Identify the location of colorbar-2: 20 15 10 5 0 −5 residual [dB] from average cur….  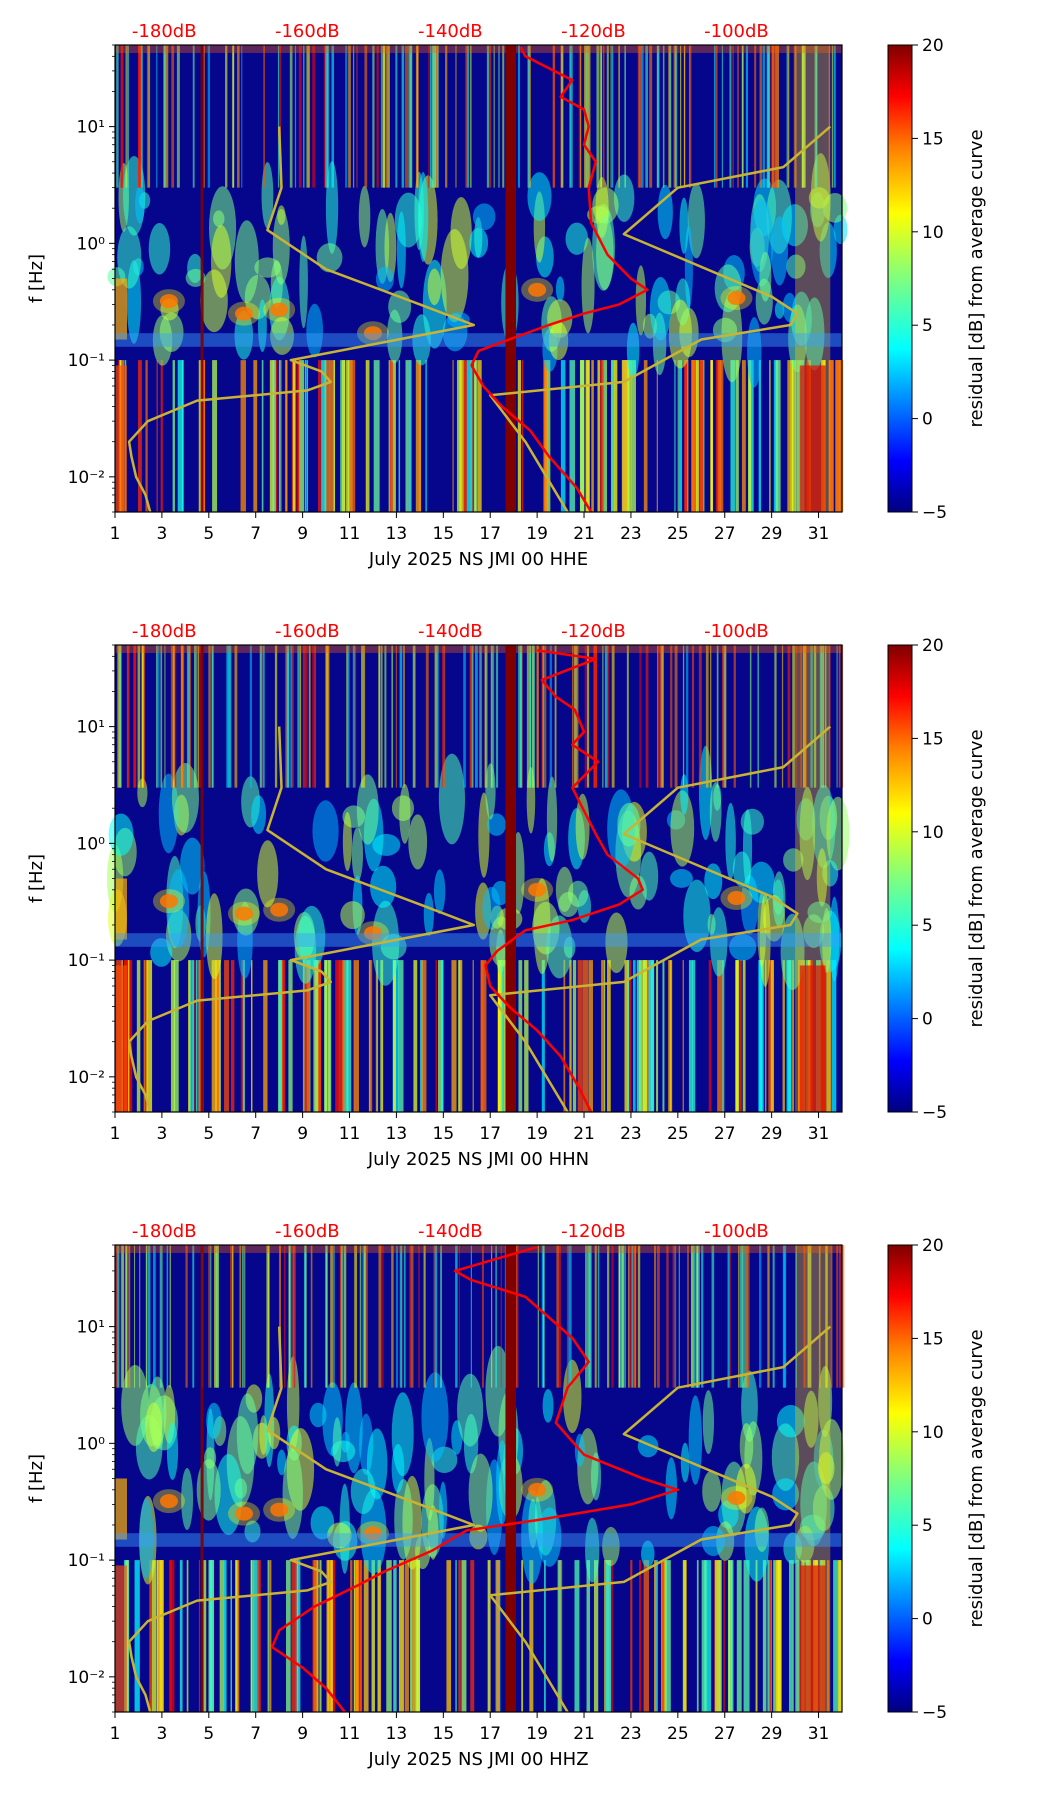
(937, 879).